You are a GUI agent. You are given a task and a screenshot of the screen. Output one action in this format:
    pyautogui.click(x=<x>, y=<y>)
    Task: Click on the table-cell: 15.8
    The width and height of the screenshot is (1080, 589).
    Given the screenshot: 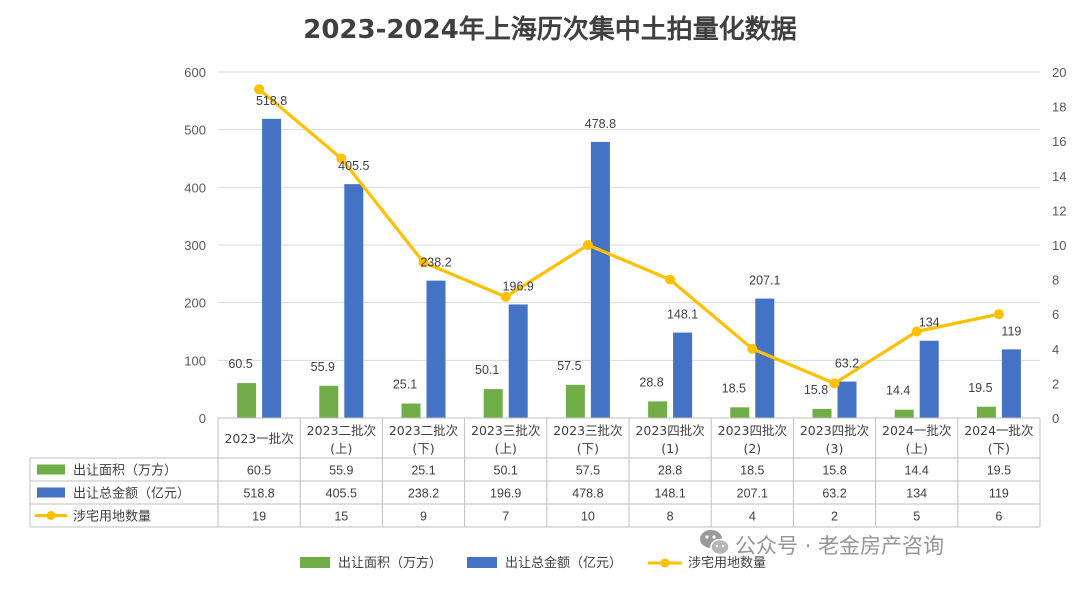 What is the action you would take?
    pyautogui.click(x=834, y=471)
    